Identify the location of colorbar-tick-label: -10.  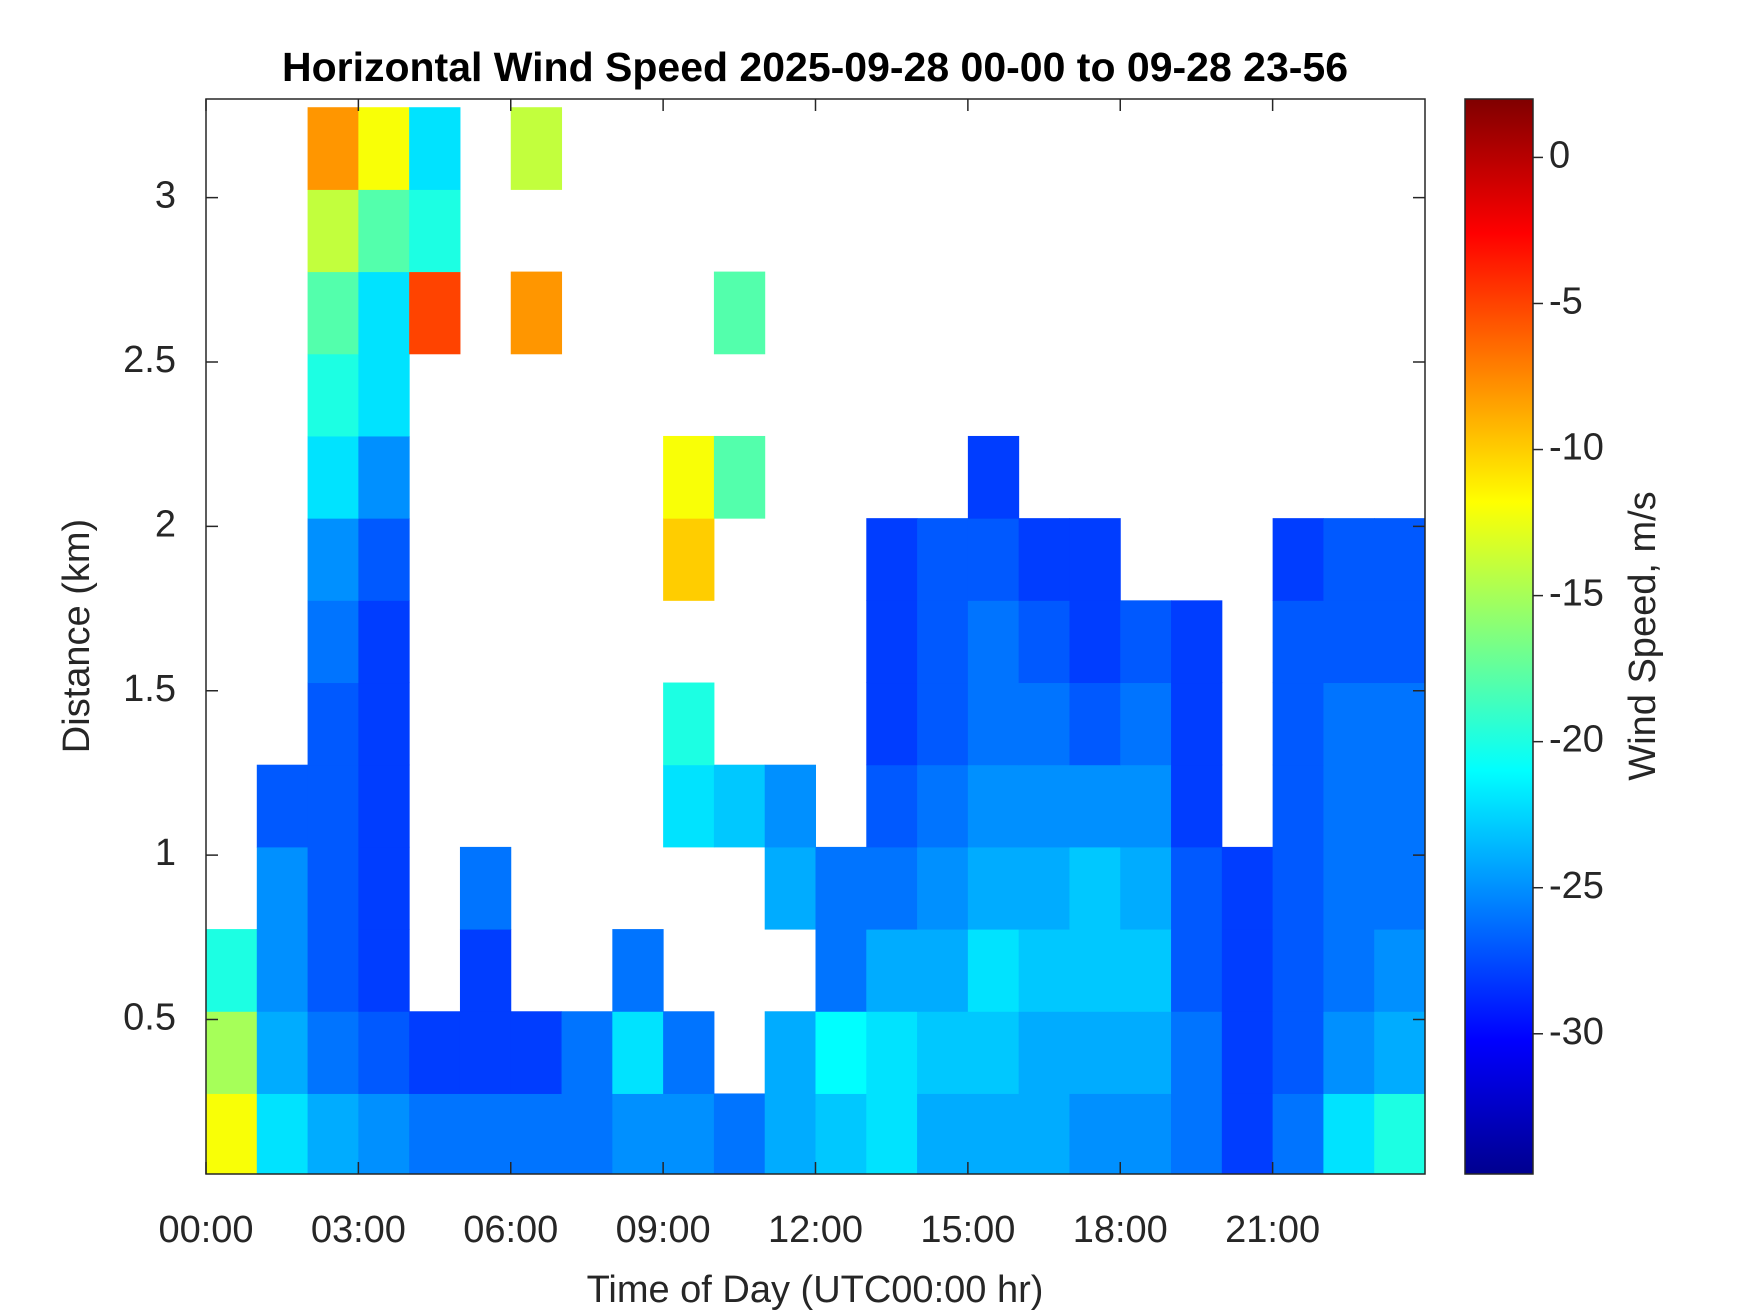
(1576, 448).